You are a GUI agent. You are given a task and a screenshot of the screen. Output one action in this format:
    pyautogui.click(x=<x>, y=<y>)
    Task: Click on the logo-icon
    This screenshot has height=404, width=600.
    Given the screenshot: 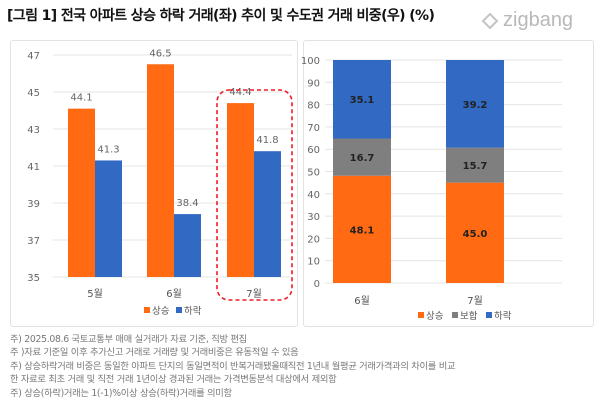 What is the action you would take?
    pyautogui.click(x=490, y=20)
    